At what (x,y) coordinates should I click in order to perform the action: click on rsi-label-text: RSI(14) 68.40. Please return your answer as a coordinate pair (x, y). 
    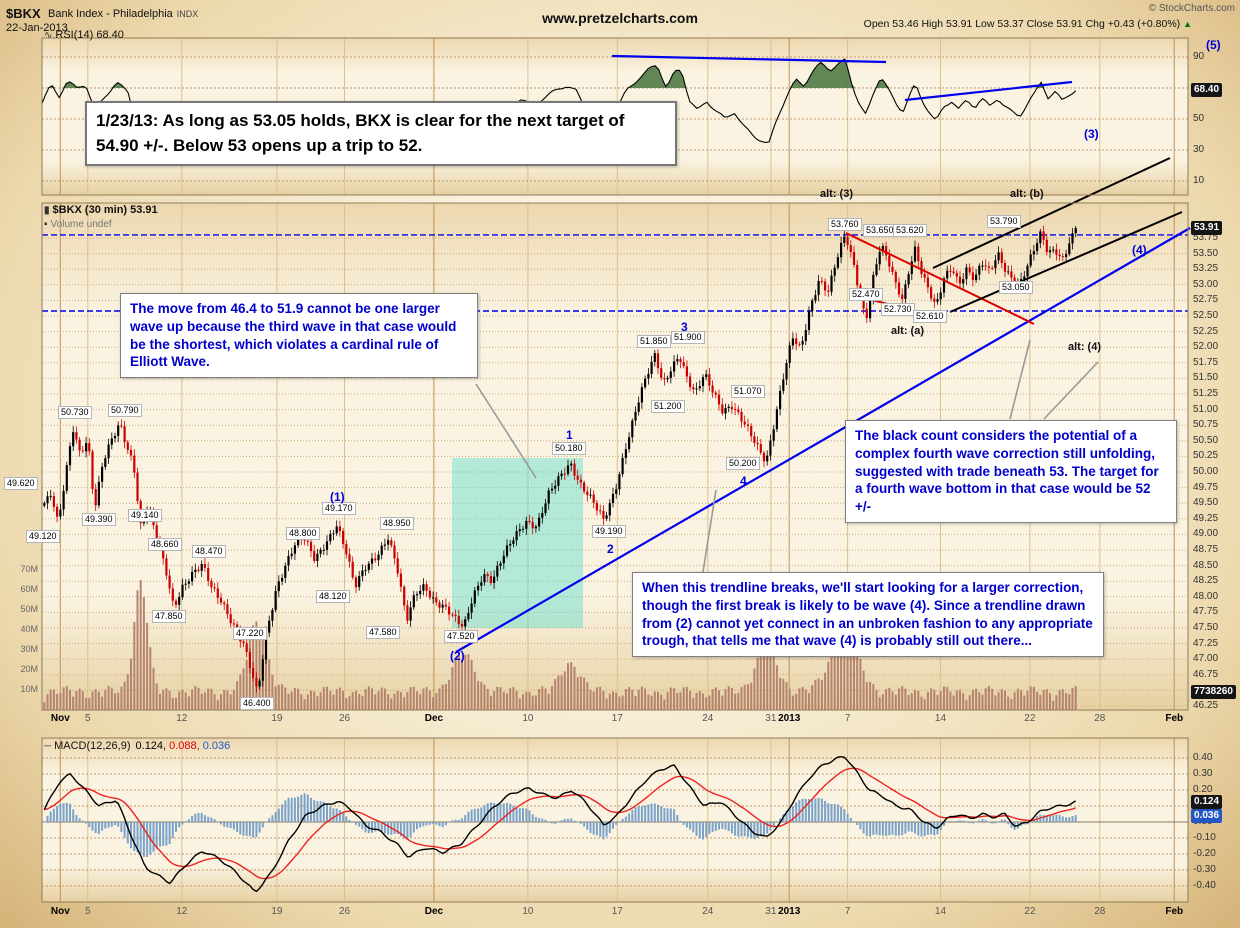
    Looking at the image, I should click on (89, 35).